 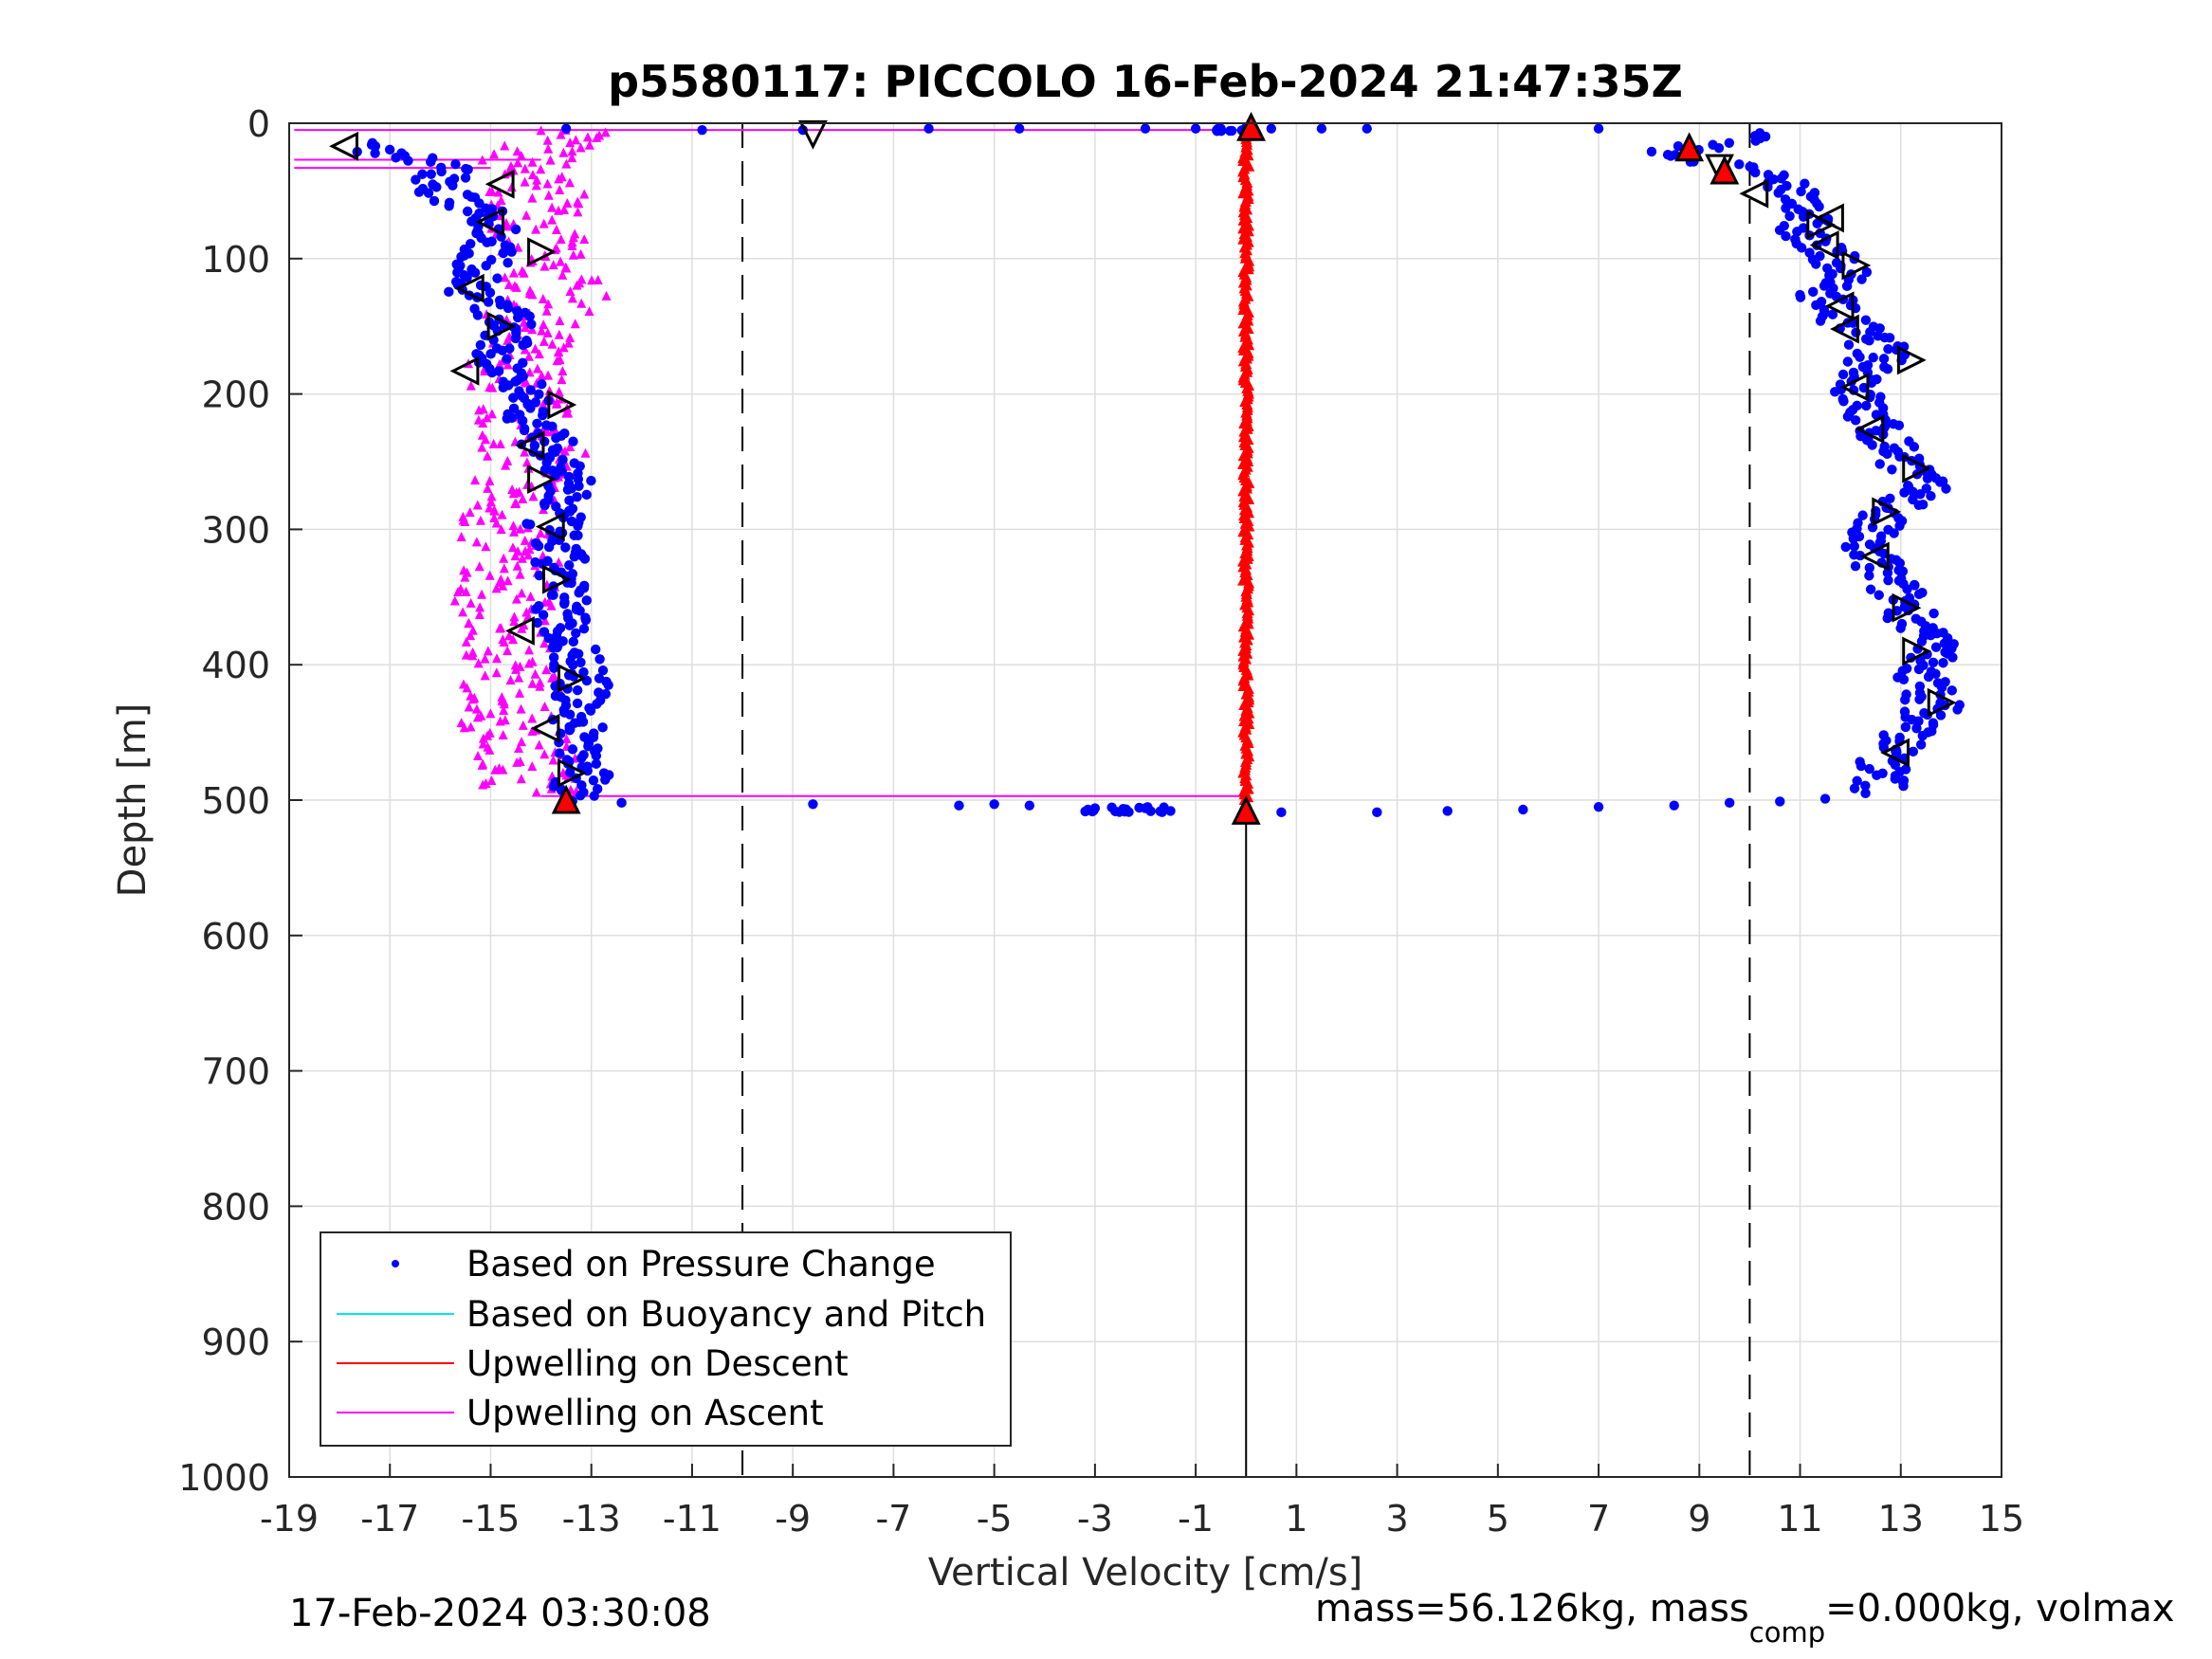 I want to click on triangle-up-highlight-marker, so click(x=1724, y=170).